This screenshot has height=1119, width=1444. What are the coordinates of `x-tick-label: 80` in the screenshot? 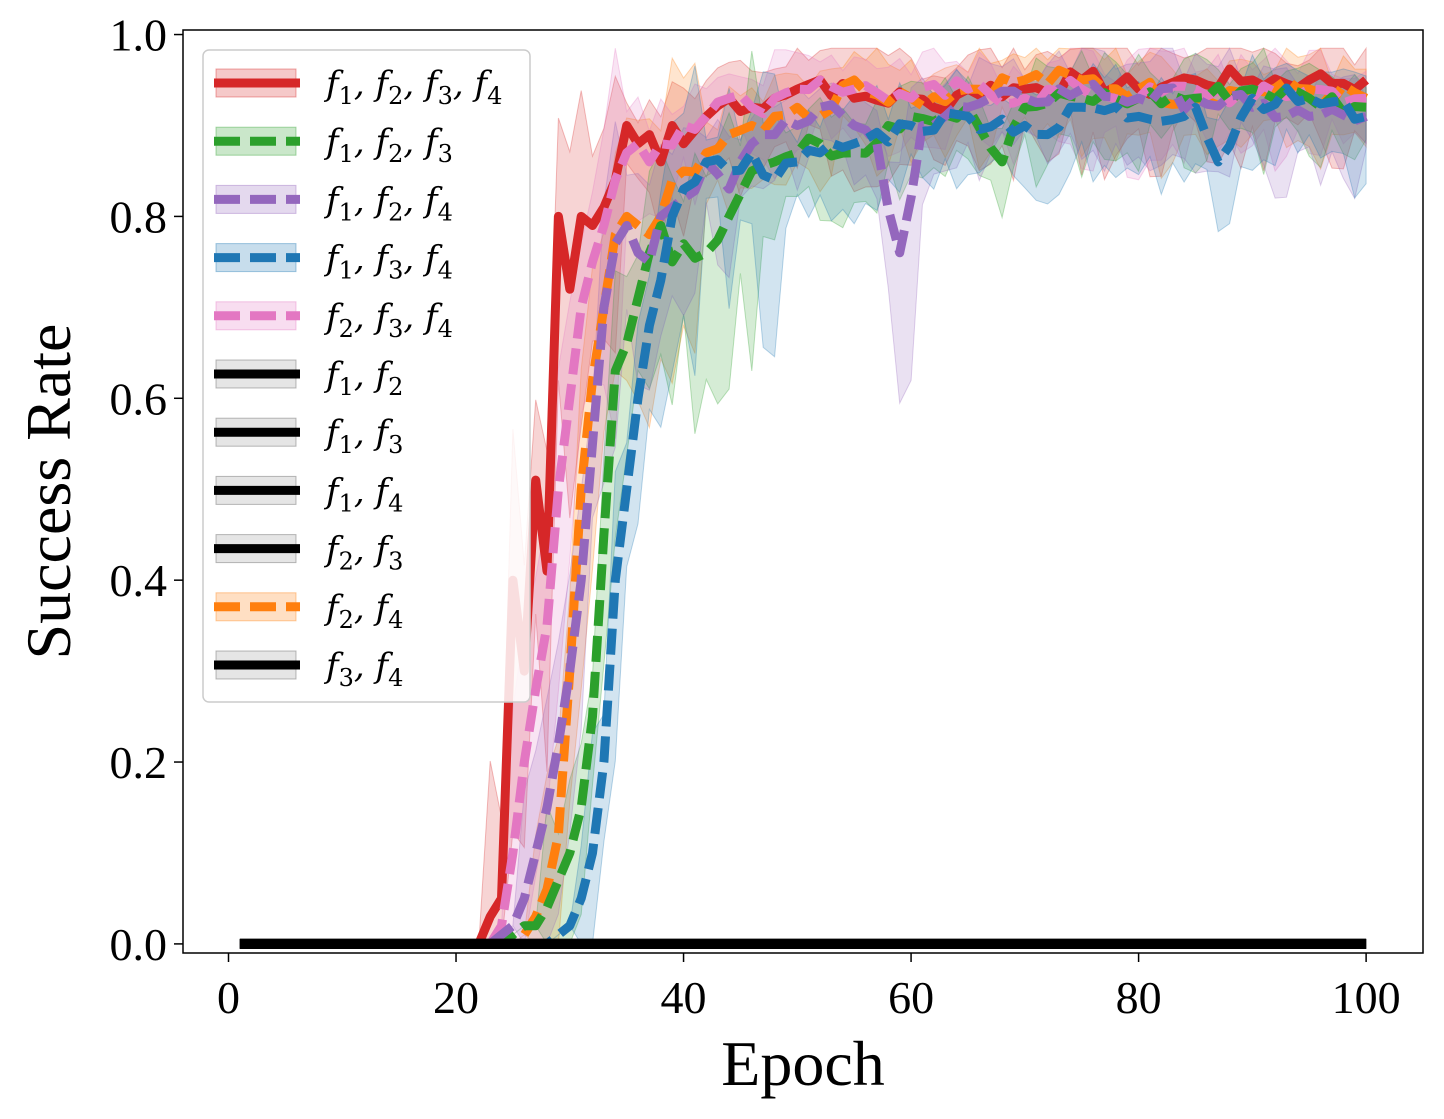 It's located at (1139, 997).